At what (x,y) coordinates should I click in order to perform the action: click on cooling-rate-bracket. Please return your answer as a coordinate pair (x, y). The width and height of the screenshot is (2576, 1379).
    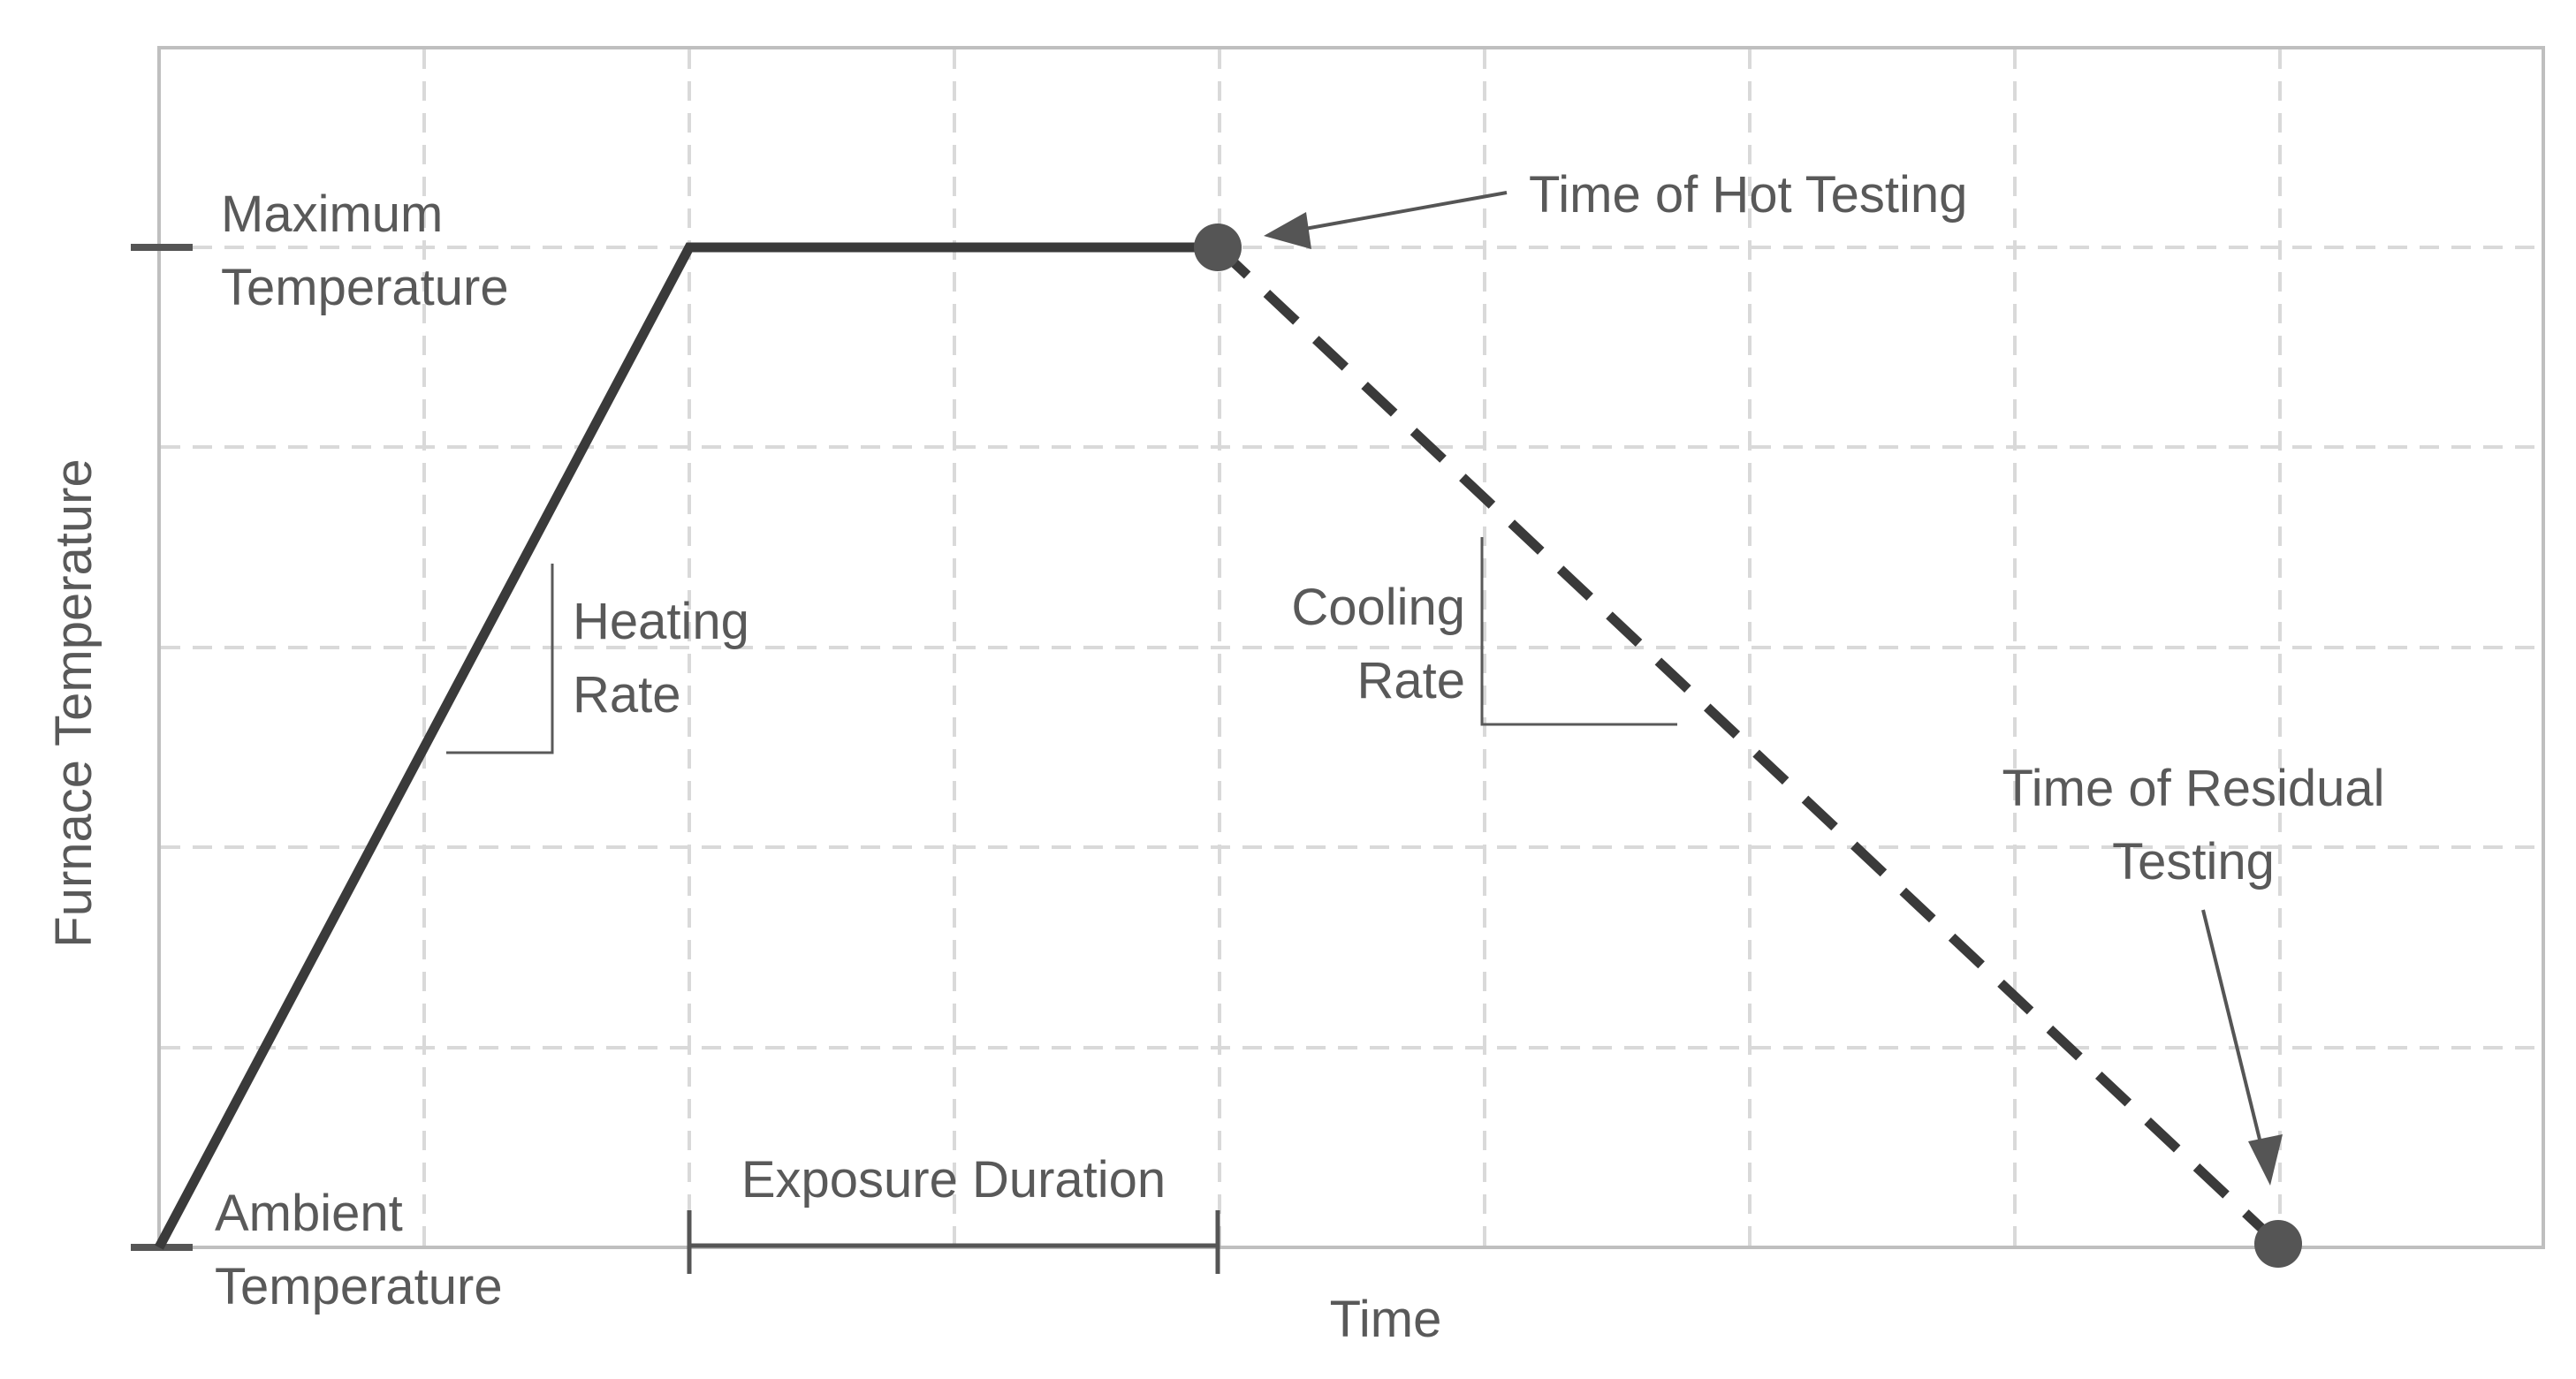
    Looking at the image, I should click on (1579, 631).